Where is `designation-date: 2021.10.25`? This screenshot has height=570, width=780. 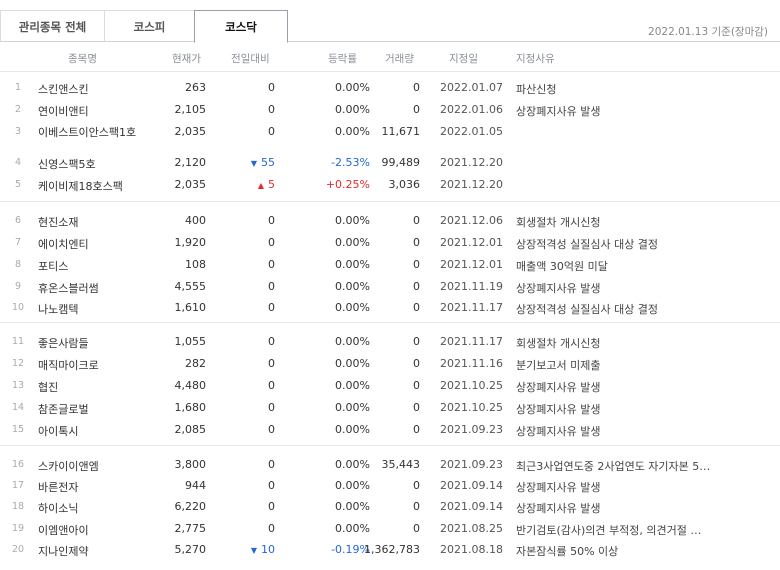
designation-date: 2021.10.25 is located at coordinates (471, 407).